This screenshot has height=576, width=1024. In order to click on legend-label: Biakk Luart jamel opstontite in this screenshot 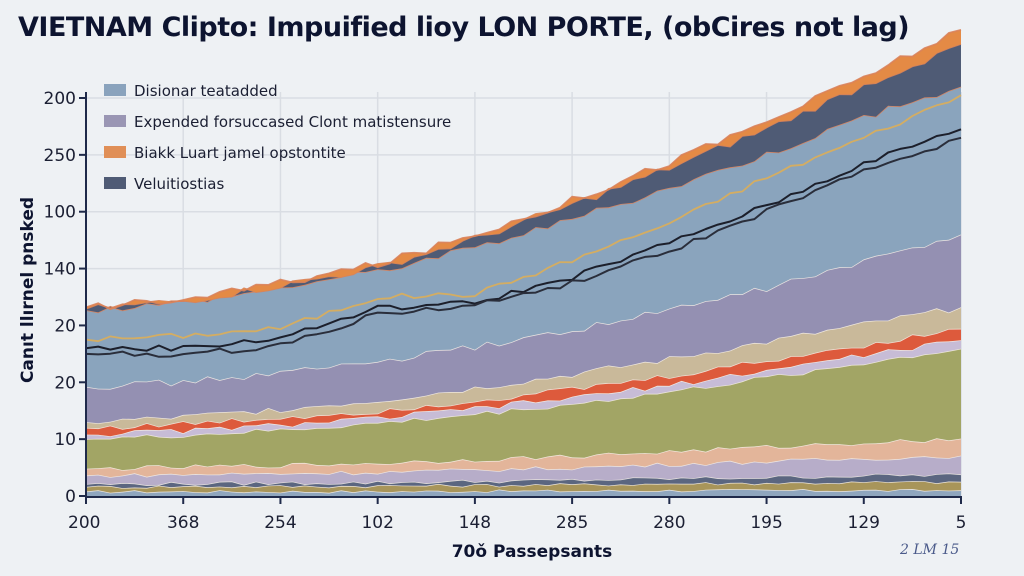, I will do `click(240, 153)`.